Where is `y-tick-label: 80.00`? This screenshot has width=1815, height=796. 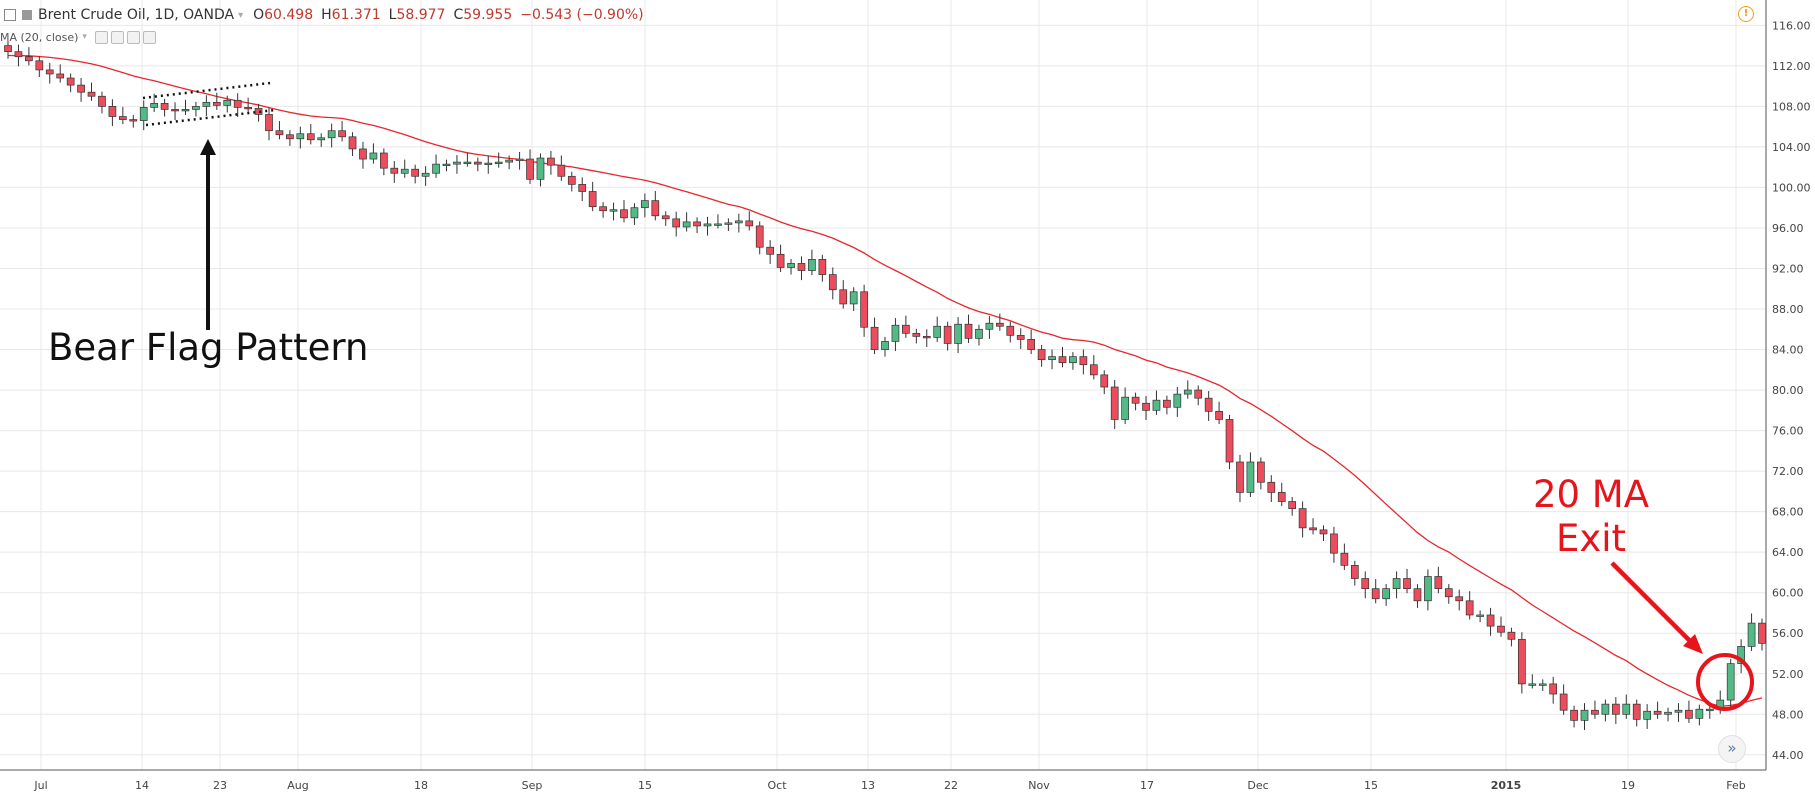 y-tick-label: 80.00 is located at coordinates (1788, 390).